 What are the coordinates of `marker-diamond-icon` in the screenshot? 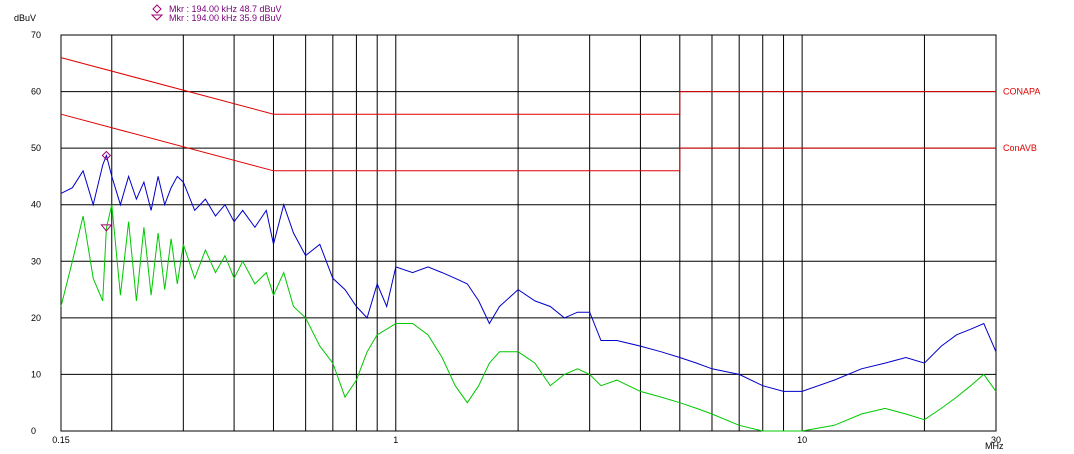 It's located at (106, 155).